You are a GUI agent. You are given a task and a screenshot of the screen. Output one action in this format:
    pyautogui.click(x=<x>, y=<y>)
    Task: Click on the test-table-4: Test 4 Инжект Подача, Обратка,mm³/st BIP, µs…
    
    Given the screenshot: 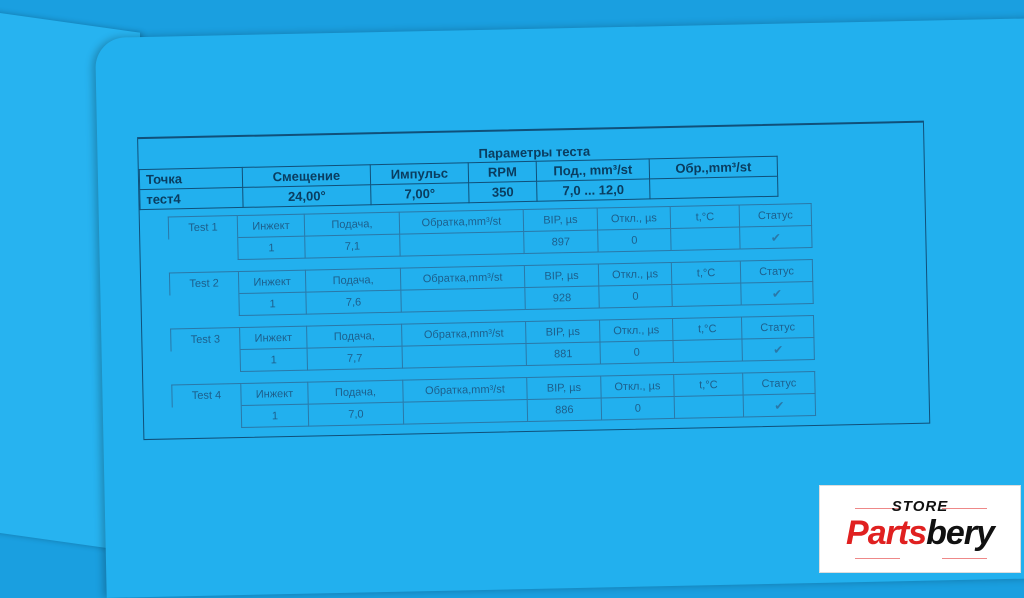 What is the action you would take?
    pyautogui.click(x=493, y=400)
    